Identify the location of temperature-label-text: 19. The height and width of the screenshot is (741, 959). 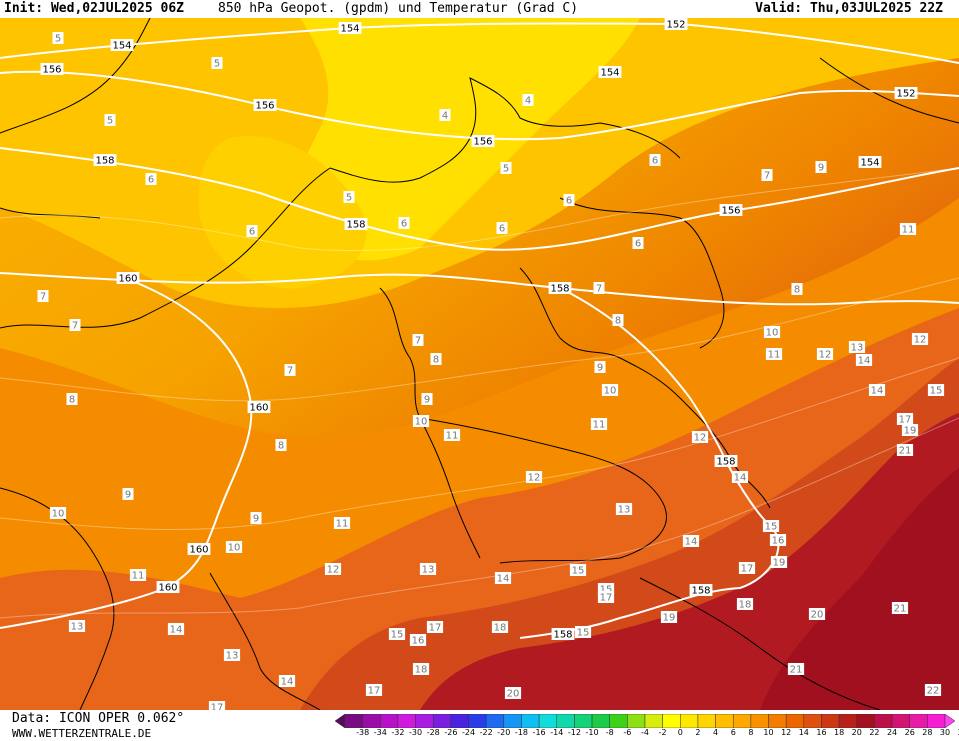
(910, 431).